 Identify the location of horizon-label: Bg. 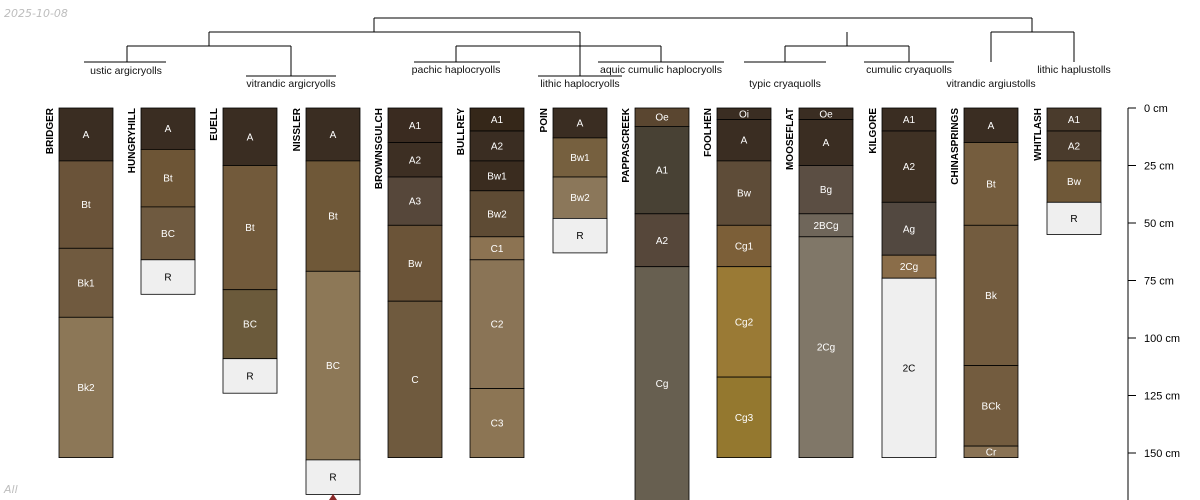
(826, 190).